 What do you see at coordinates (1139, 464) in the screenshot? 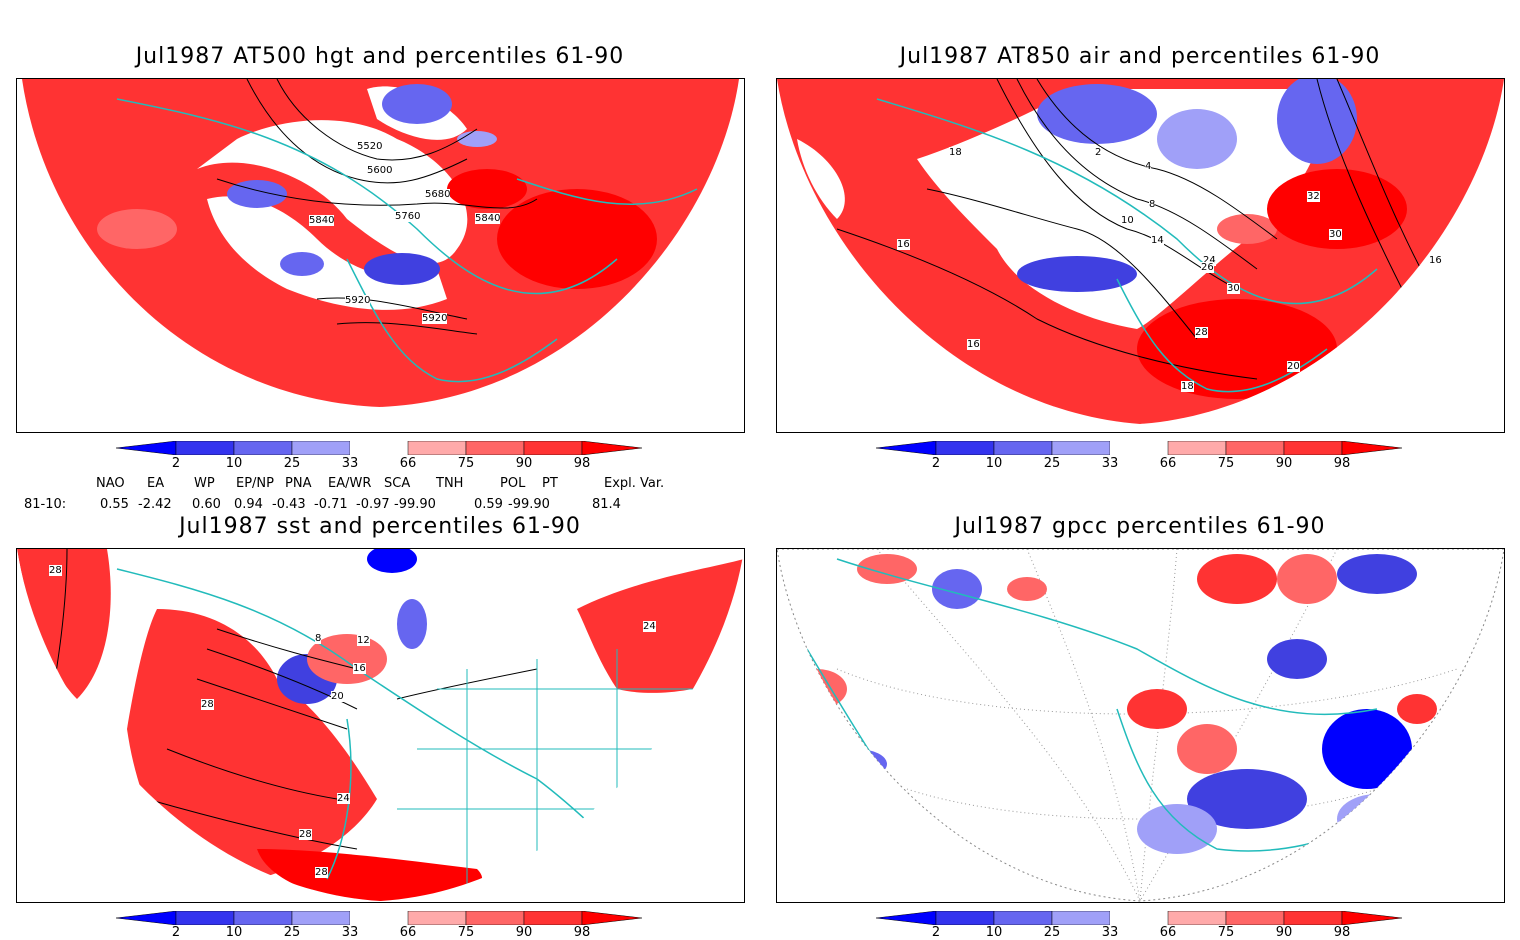
I see `colorbar-labels-air: 2 10 25 33 66 75 90 98` at bounding box center [1139, 464].